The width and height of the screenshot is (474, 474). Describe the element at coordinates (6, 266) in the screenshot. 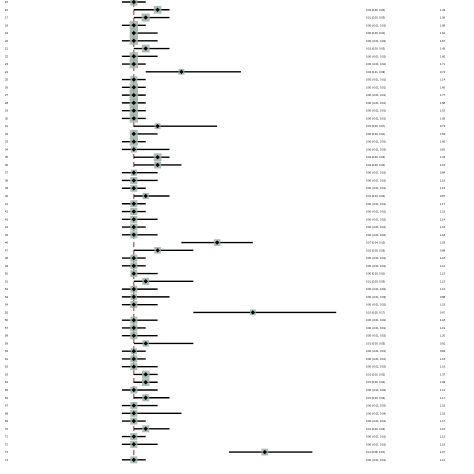

I see `row-label: 49` at that location.